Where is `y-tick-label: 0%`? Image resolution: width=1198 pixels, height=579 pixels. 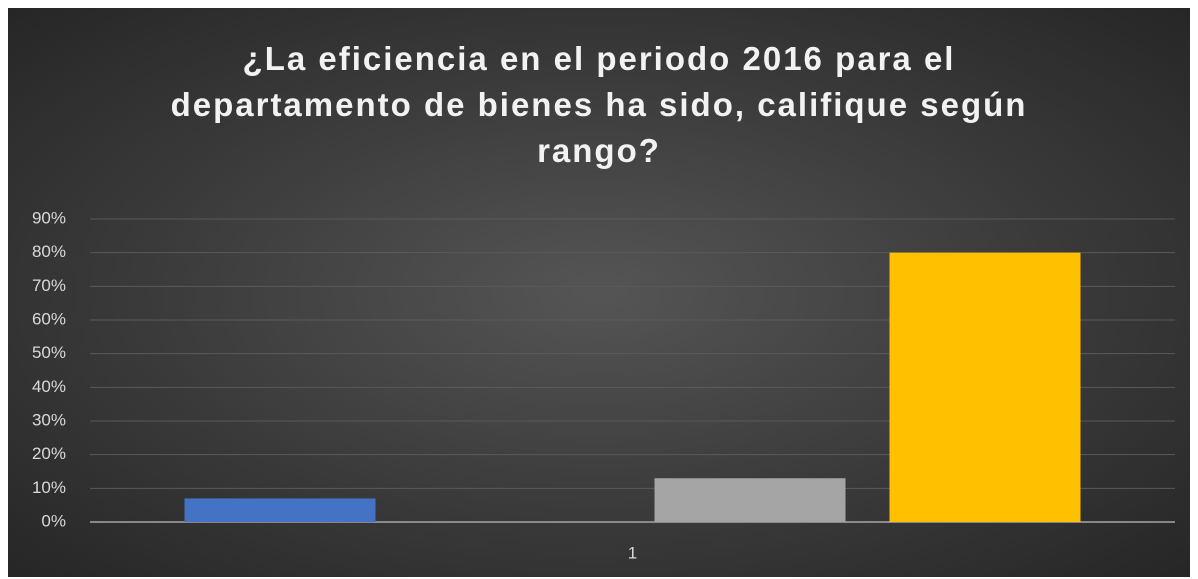 y-tick-label: 0% is located at coordinates (53, 520).